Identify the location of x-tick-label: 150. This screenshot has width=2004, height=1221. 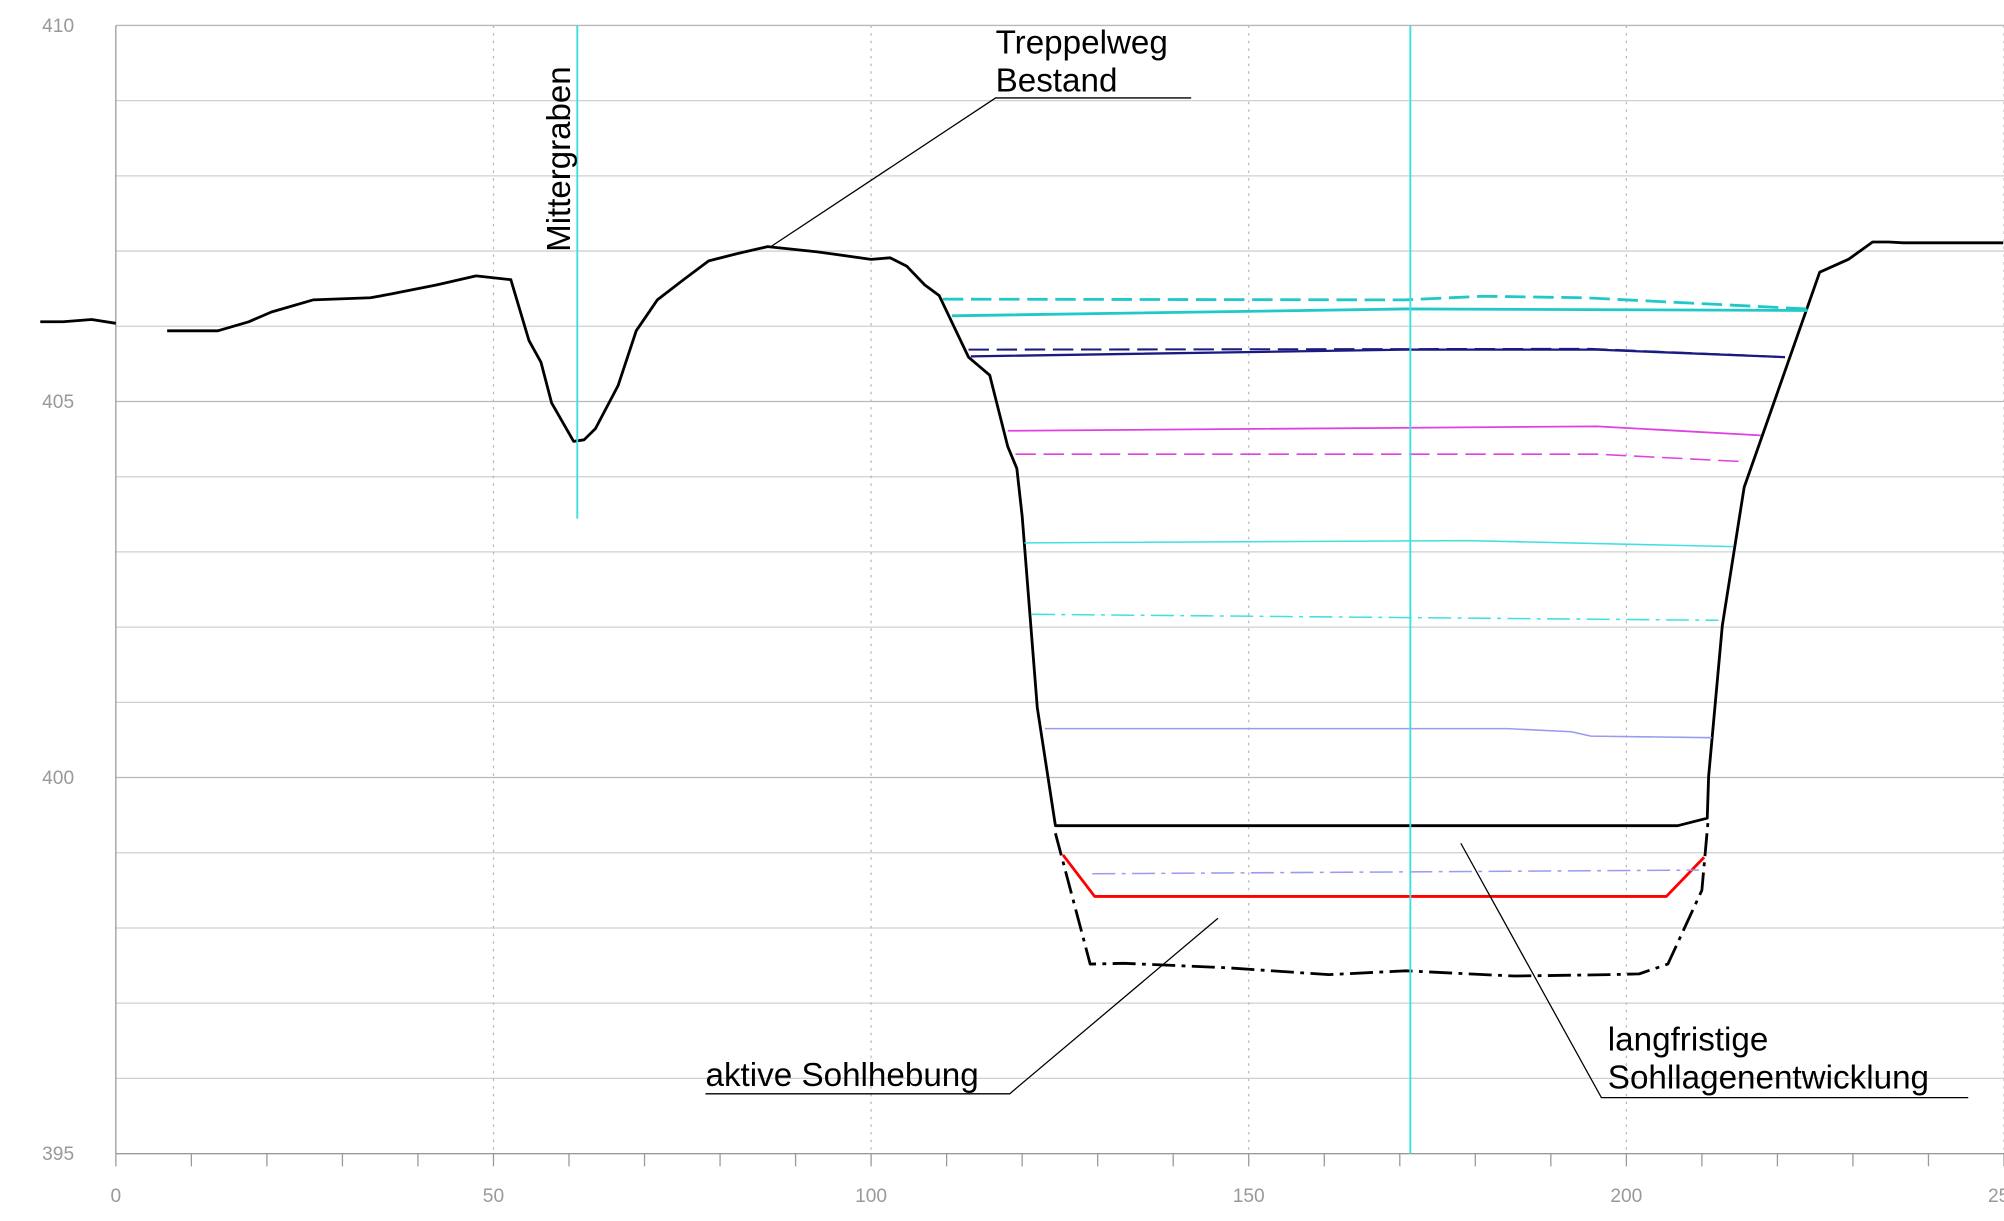
(1249, 1196).